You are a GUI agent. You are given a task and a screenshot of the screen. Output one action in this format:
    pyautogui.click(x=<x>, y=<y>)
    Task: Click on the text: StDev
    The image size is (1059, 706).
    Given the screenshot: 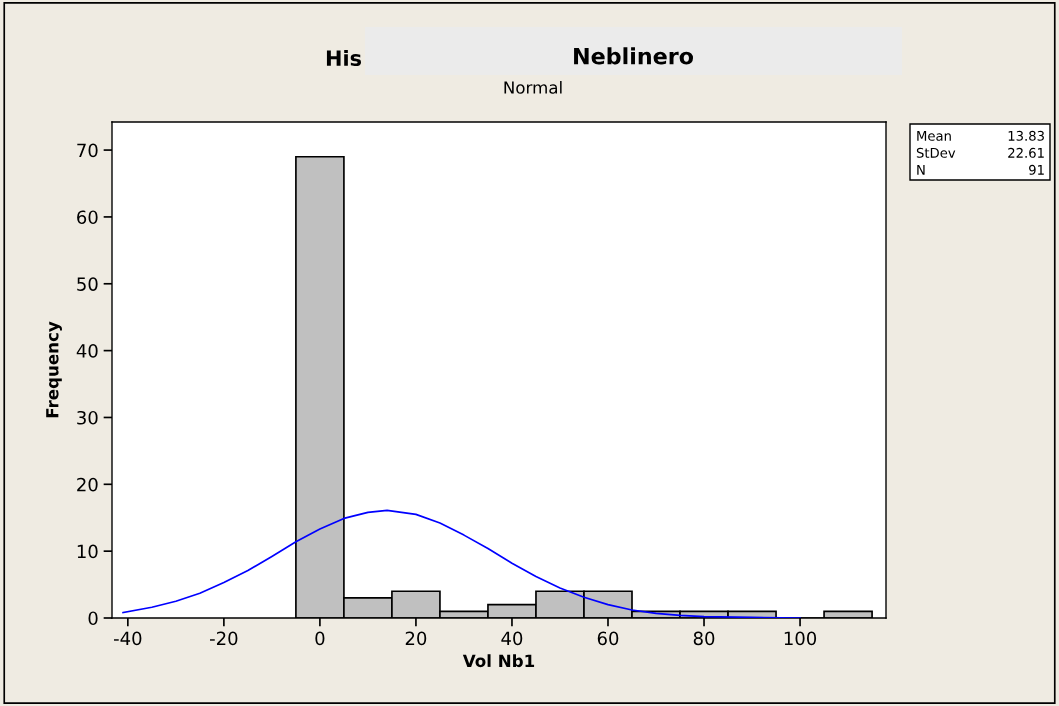 What is the action you would take?
    pyautogui.click(x=936, y=152)
    